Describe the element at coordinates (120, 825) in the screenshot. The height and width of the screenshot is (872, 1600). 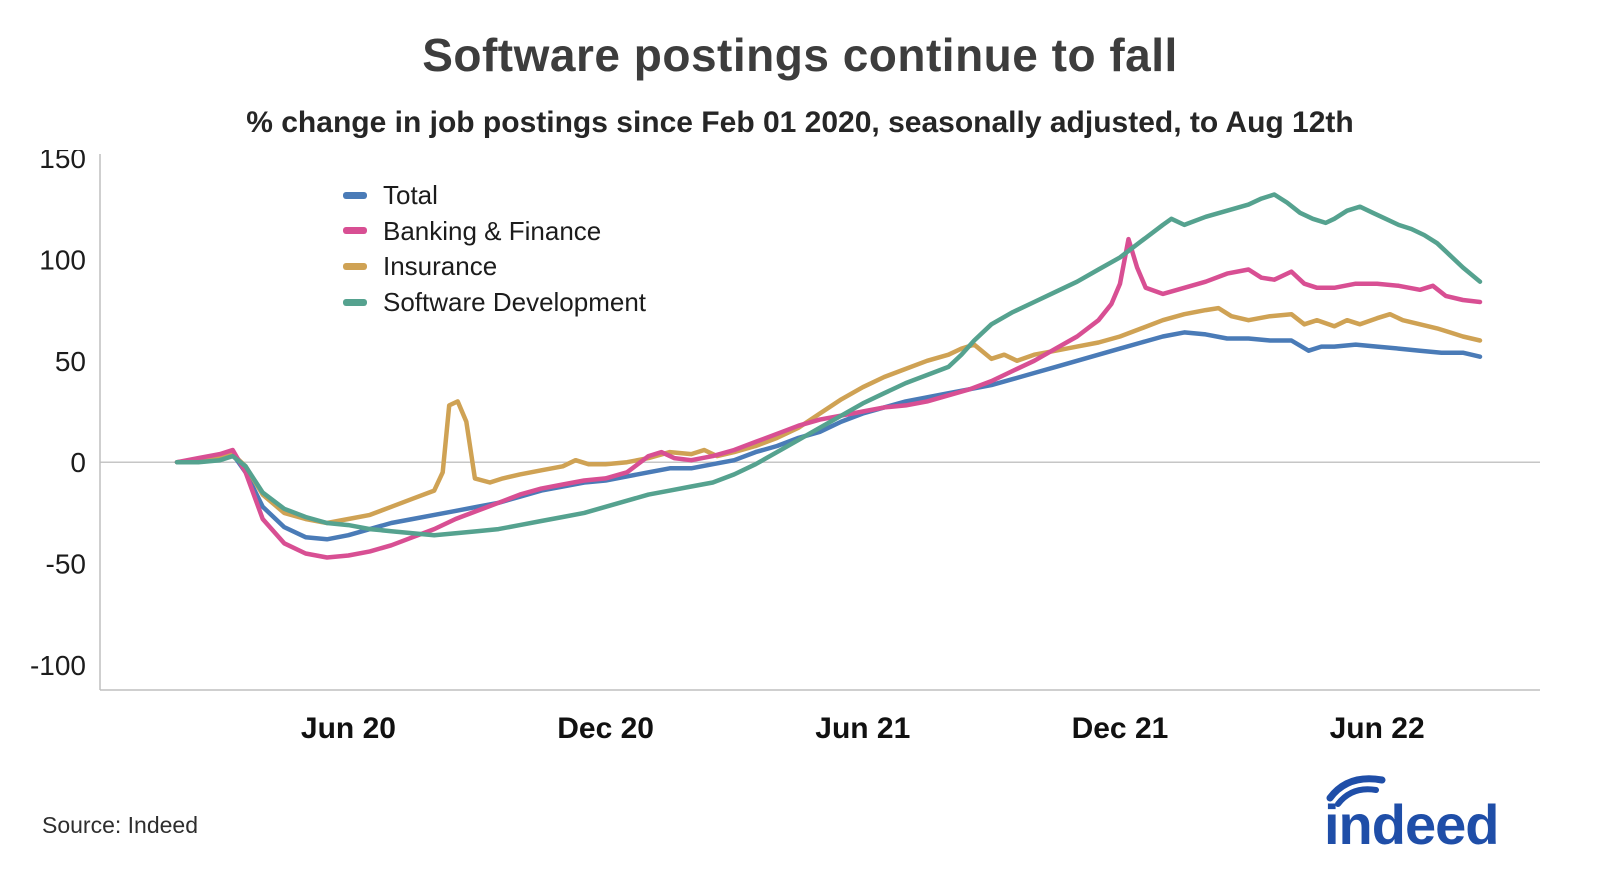
I see `source-note: Source: Indeed` at that location.